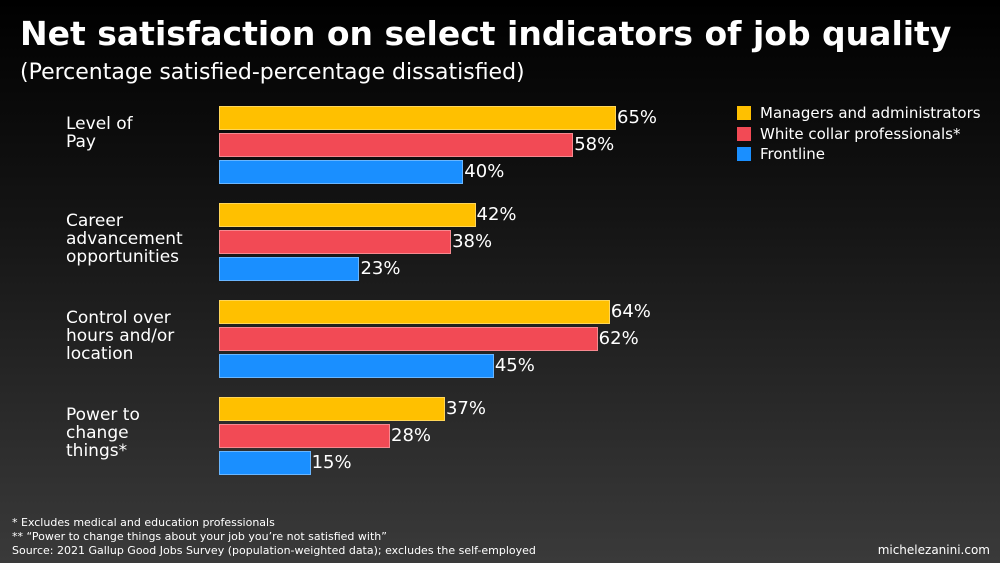  Describe the element at coordinates (103, 433) in the screenshot. I see `category-label: Power to change things*` at that location.